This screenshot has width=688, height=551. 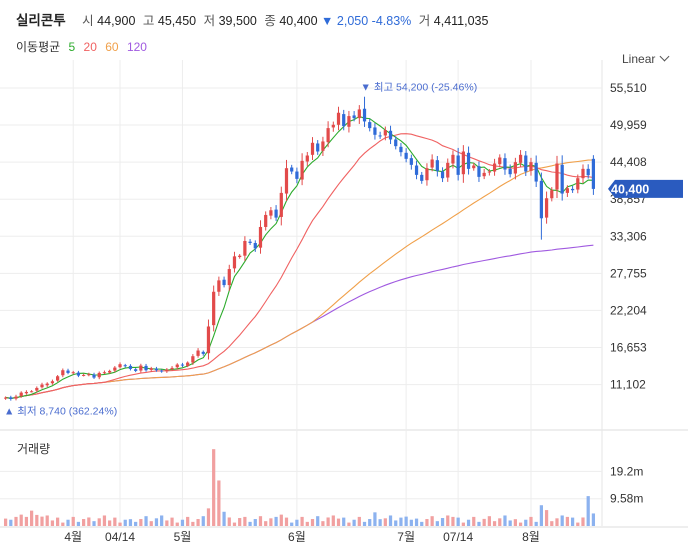 I want to click on time-tick-label: 04/14, so click(x=120, y=537).